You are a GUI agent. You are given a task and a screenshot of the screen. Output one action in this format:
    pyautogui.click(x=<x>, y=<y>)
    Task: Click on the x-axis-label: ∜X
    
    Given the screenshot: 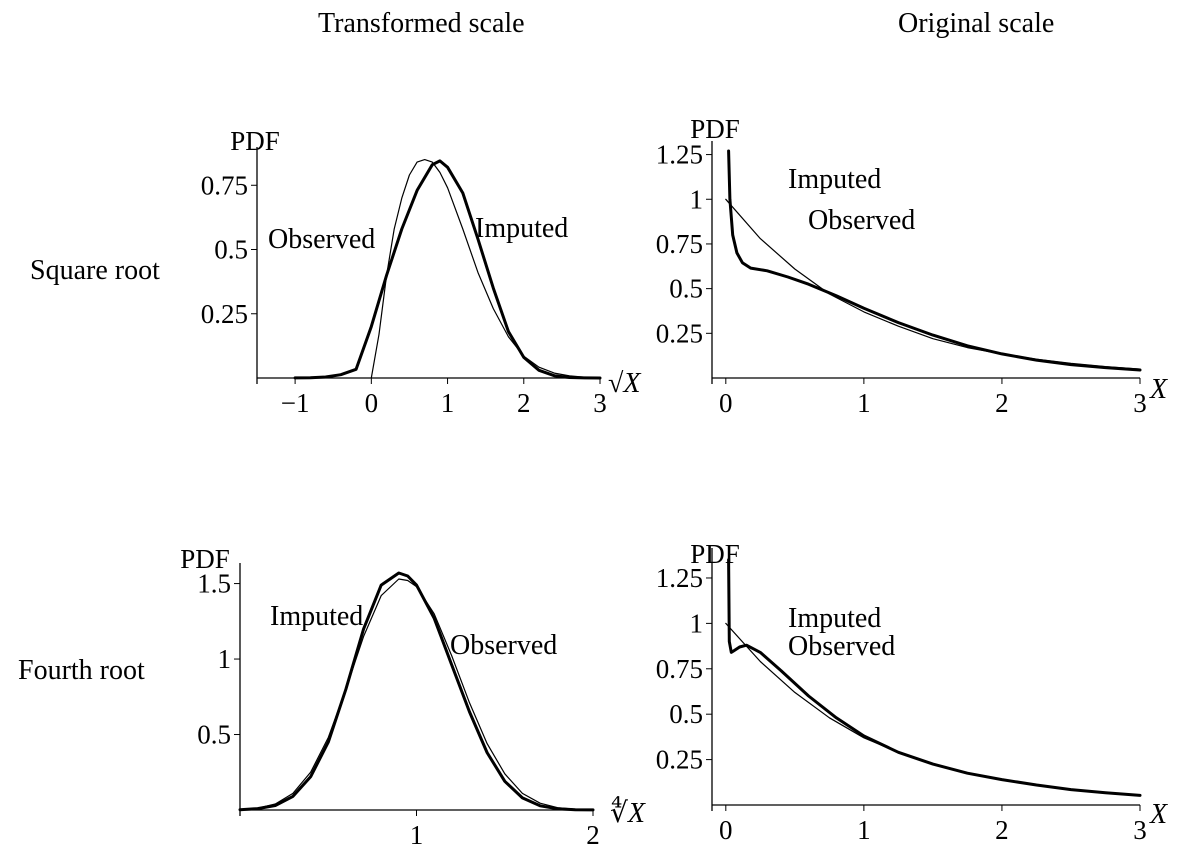 What is the action you would take?
    pyautogui.click(x=628, y=812)
    